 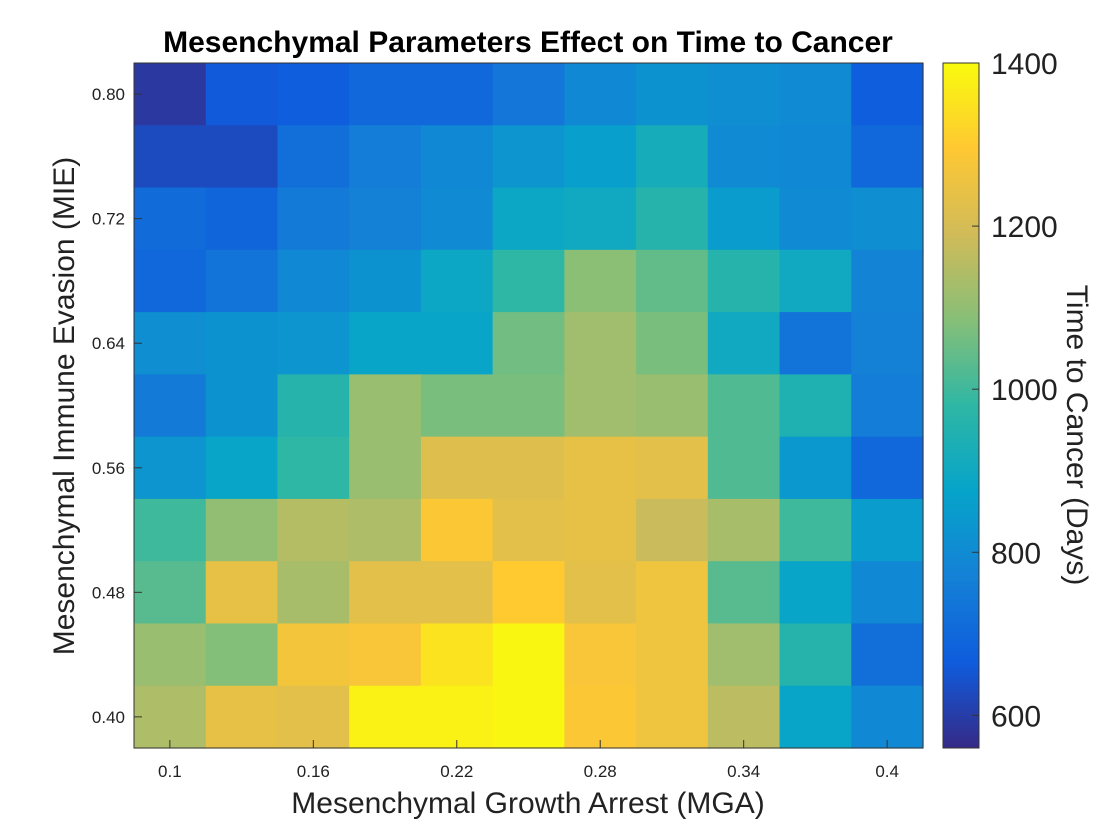 What do you see at coordinates (64, 406) in the screenshot?
I see `y-axis-label: Mesenchymal Immune Evasion (MIE)` at bounding box center [64, 406].